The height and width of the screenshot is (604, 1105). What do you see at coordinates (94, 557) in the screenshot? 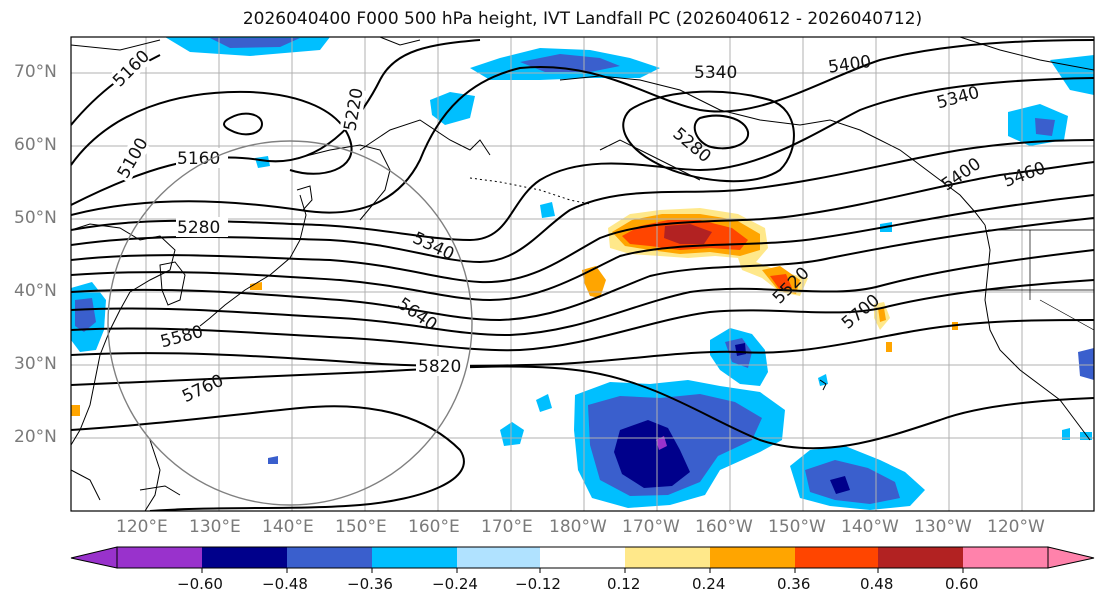
I see `colorbar-extension-min` at bounding box center [94, 557].